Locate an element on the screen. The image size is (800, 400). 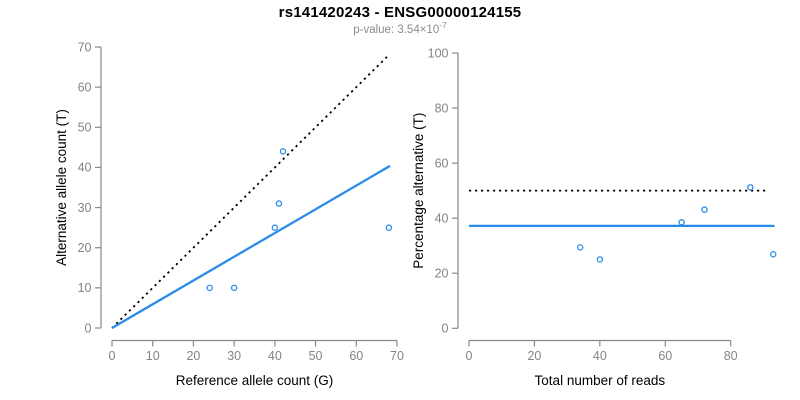
y-tick-label: 80 is located at coordinates (442, 108).